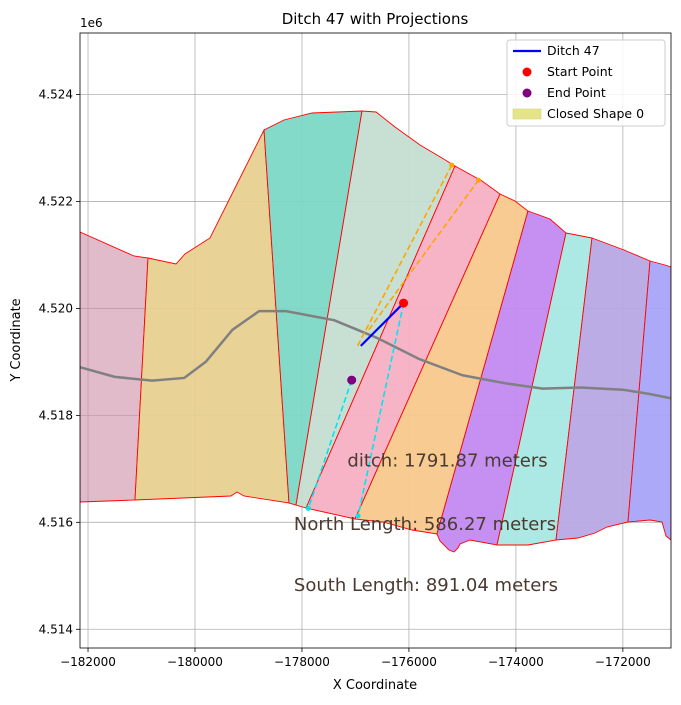  I want to click on y-tick-label: 4.516, so click(56, 522).